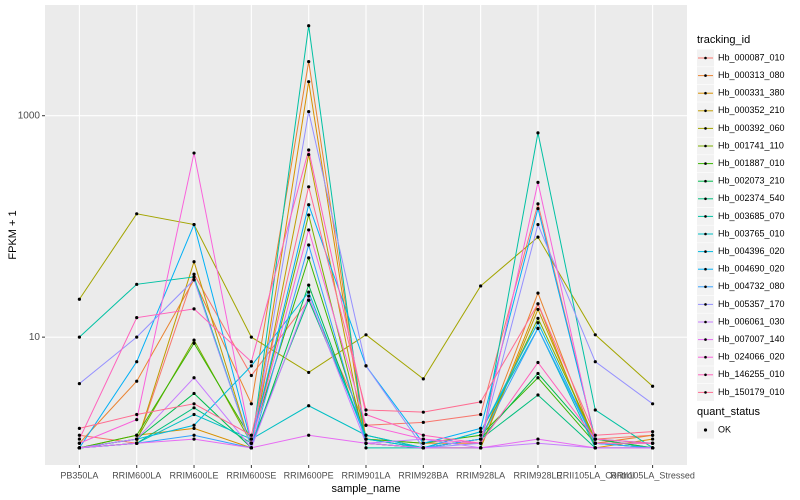 The height and width of the screenshot is (500, 800). What do you see at coordinates (751, 251) in the screenshot?
I see `legend-label: Hb_004396_020` at bounding box center [751, 251].